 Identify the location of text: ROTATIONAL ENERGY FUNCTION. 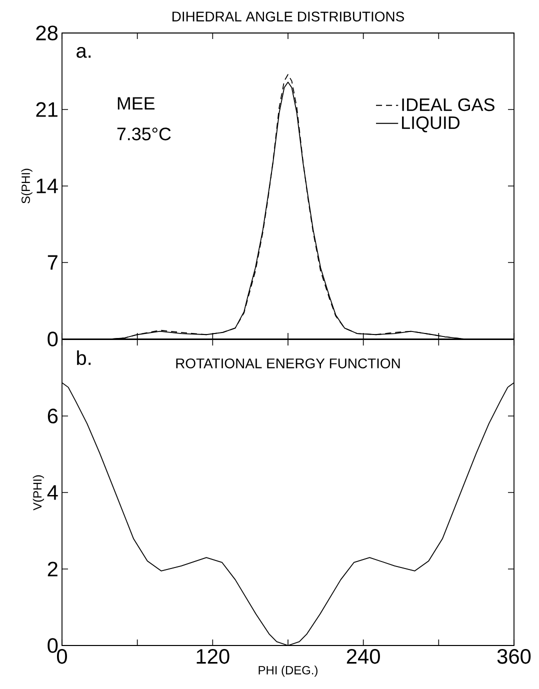
(288, 363).